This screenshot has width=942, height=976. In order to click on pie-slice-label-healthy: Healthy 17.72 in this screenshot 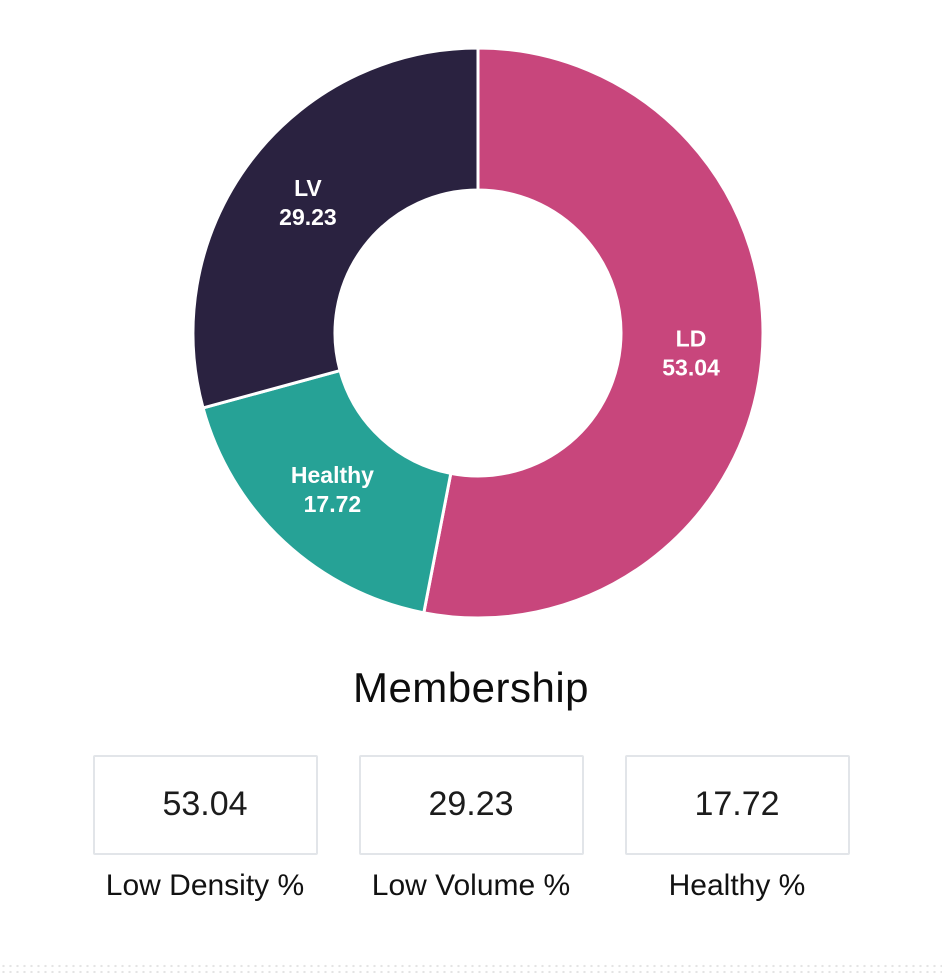, I will do `click(332, 489)`.